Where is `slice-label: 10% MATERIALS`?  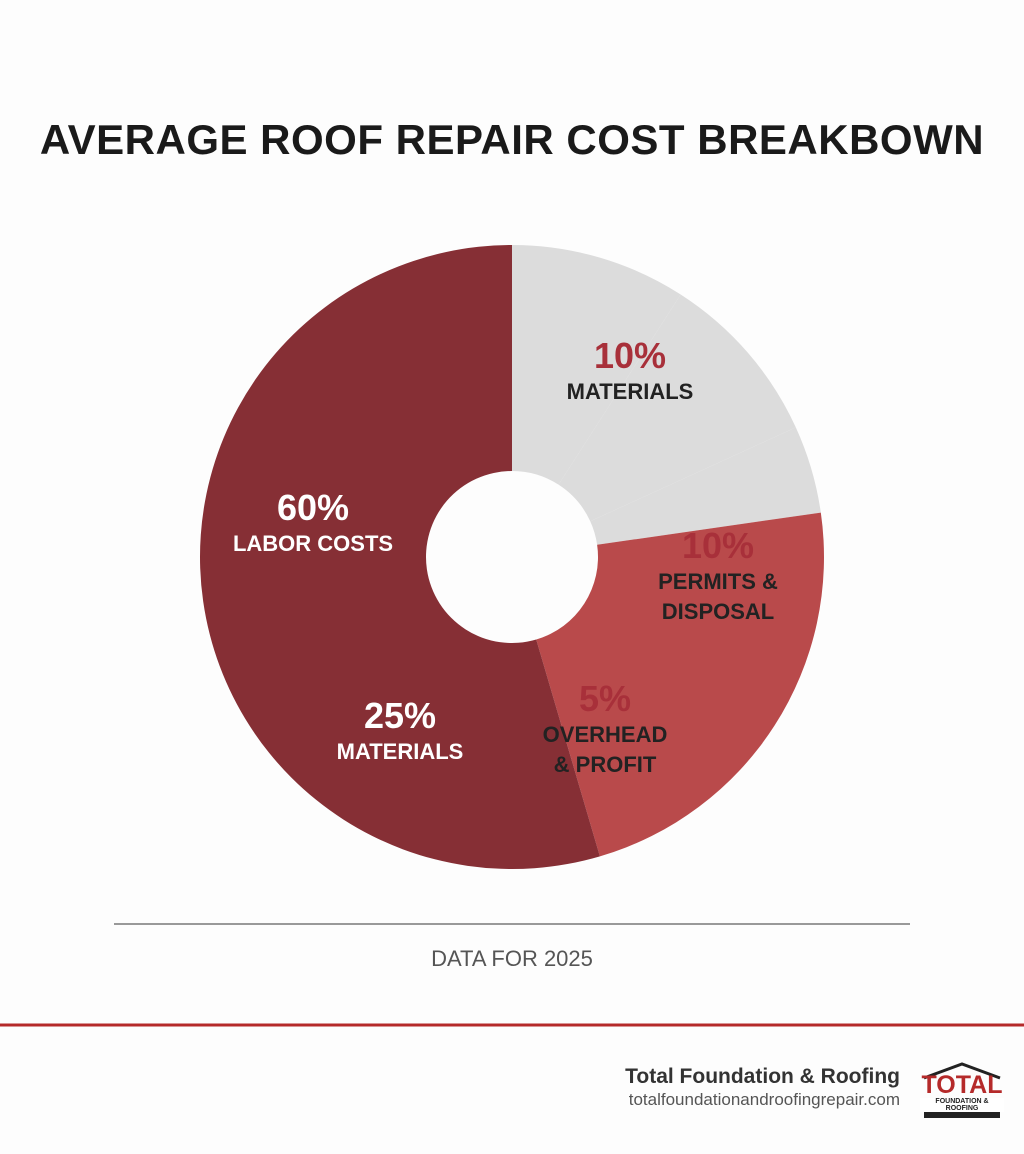
slice-label: 10% MATERIALS is located at coordinates (630, 371).